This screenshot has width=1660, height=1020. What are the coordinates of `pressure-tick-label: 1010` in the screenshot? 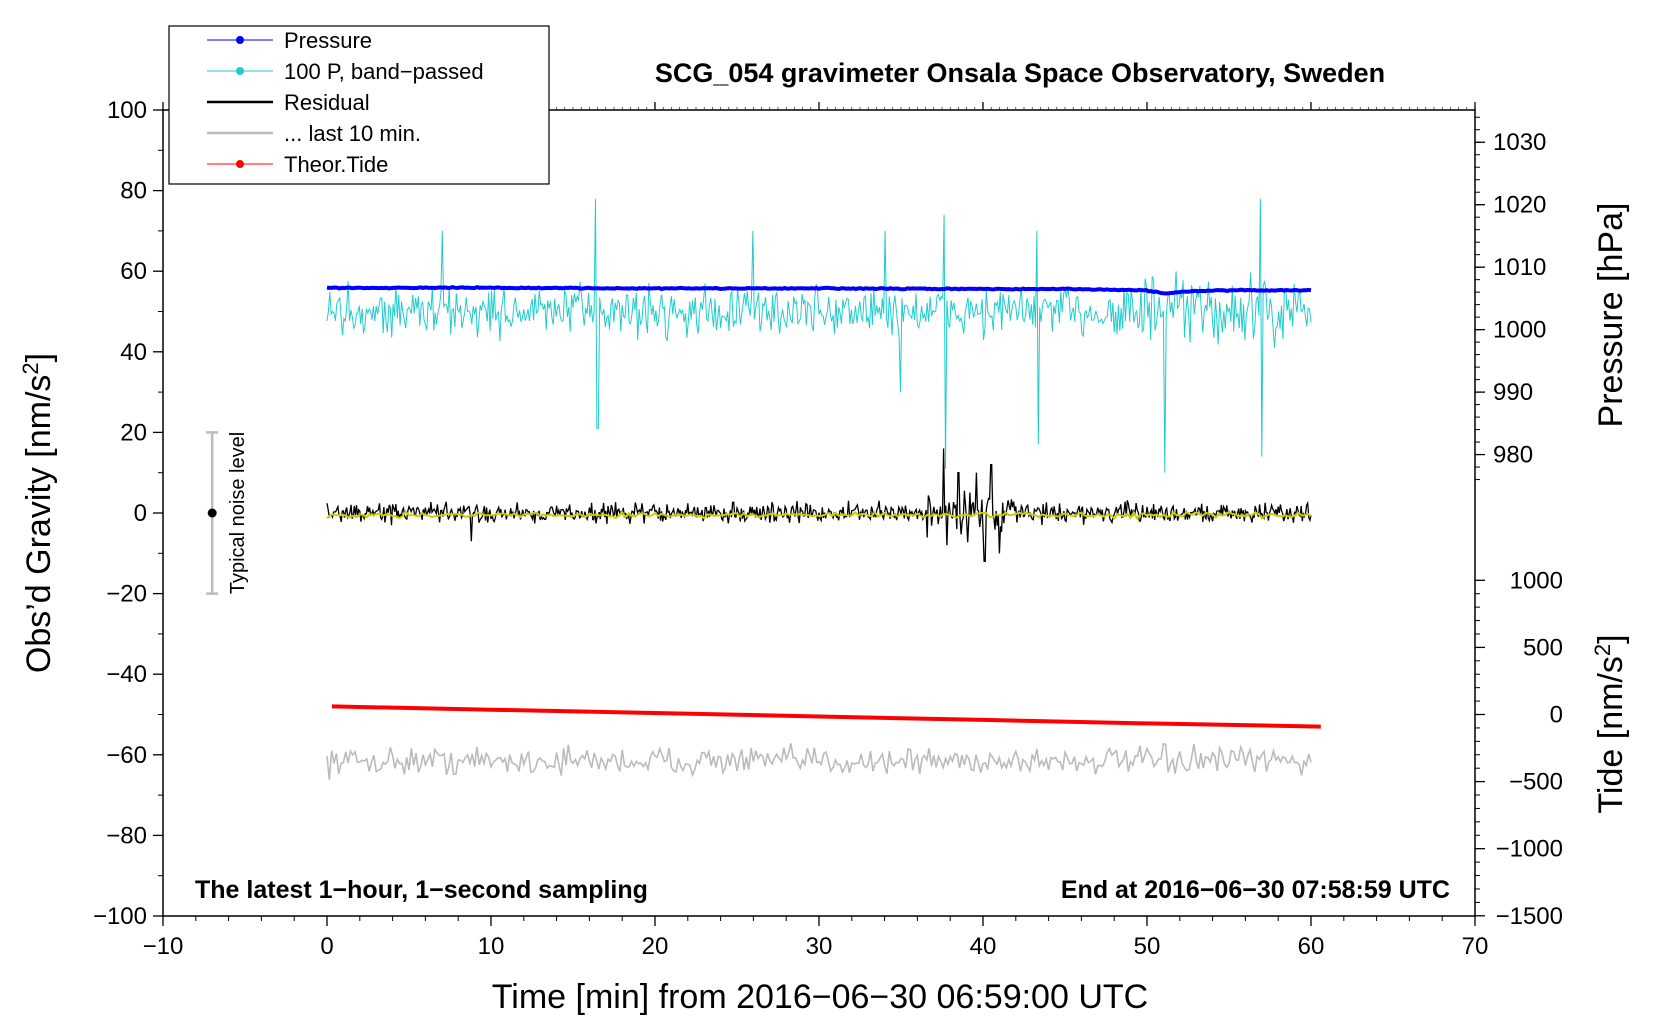 It's located at (1519, 267).